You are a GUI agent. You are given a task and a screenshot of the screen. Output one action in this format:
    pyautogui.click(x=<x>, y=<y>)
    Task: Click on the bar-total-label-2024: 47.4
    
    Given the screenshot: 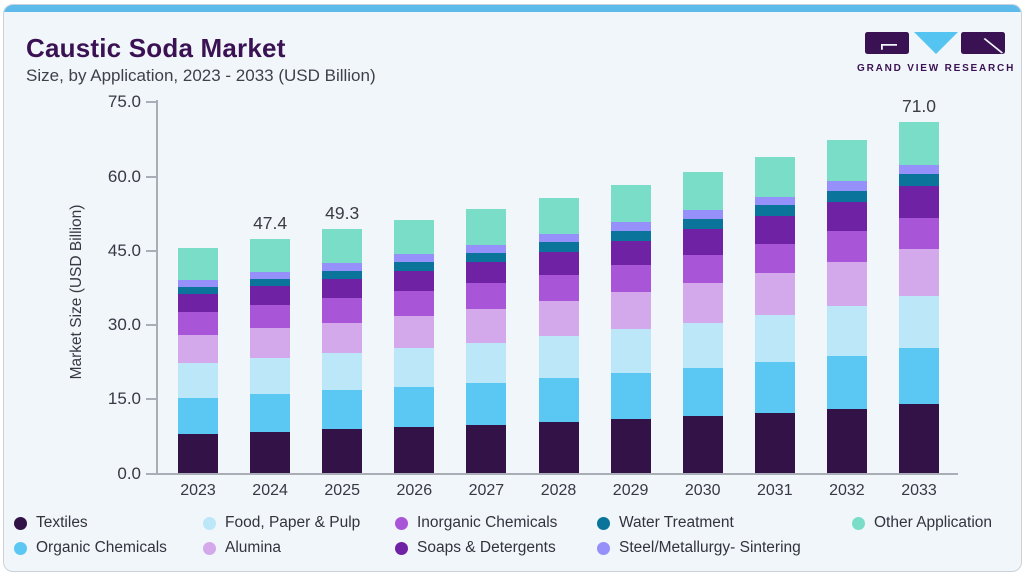 What is the action you would take?
    pyautogui.click(x=270, y=222)
    